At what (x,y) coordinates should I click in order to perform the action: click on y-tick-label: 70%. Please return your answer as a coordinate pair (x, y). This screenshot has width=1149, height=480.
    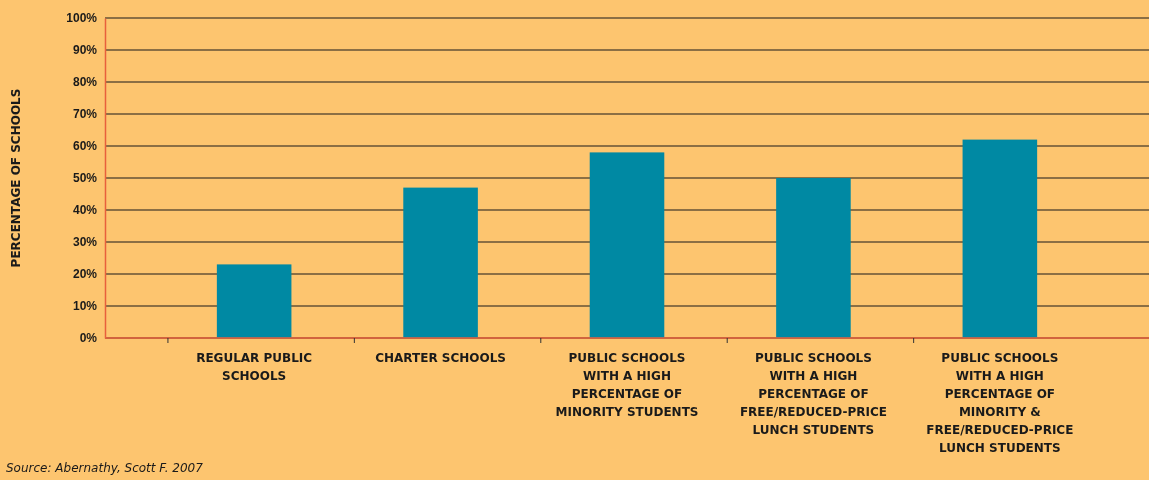
    Looking at the image, I should click on (85, 114).